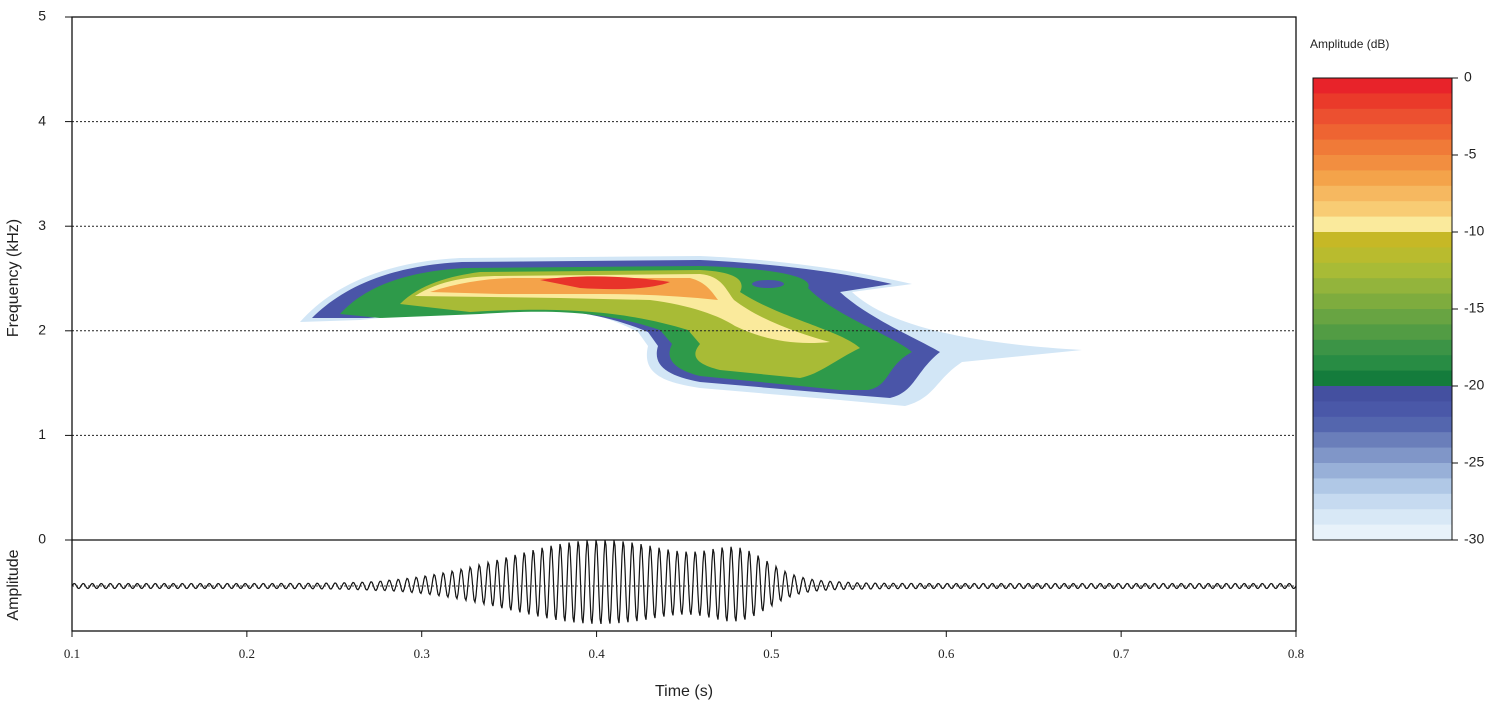 This screenshot has width=1512, height=725. What do you see at coordinates (13, 584) in the screenshot?
I see `oscillogram-label: Amplitude` at bounding box center [13, 584].